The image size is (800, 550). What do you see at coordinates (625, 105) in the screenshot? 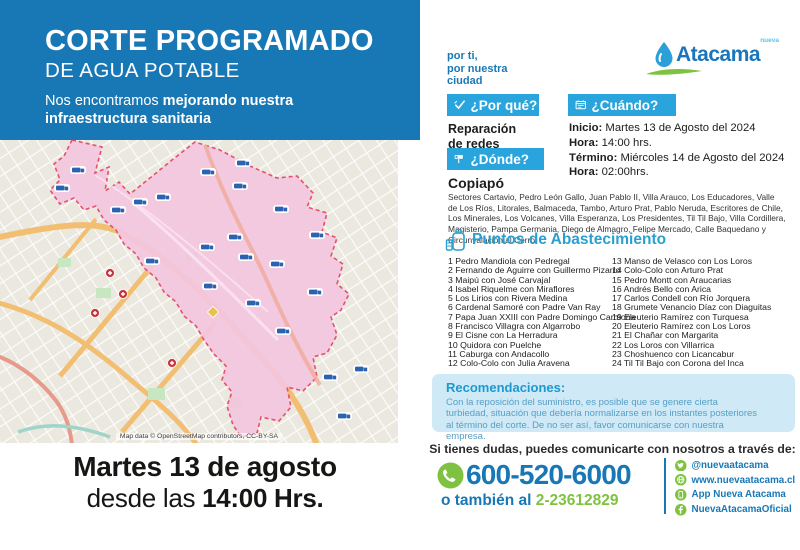
I see `when-badge-label: ¿Cuándo?` at bounding box center [625, 105].